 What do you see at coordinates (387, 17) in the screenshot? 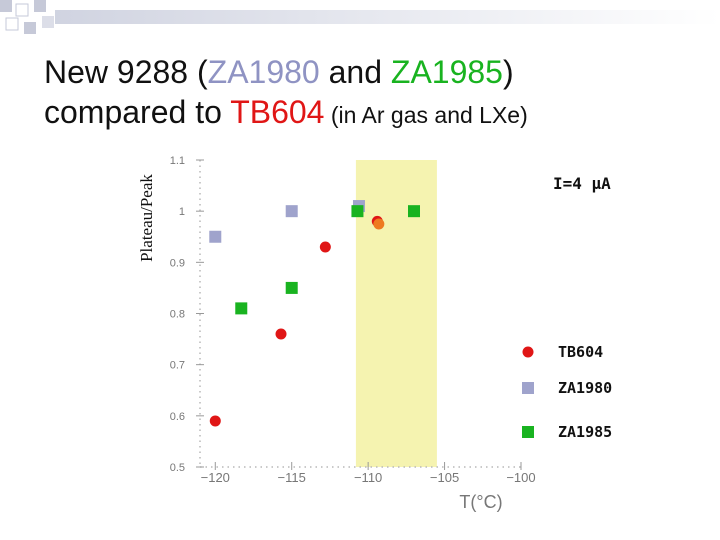
I see `decorative-gradient-bar` at bounding box center [387, 17].